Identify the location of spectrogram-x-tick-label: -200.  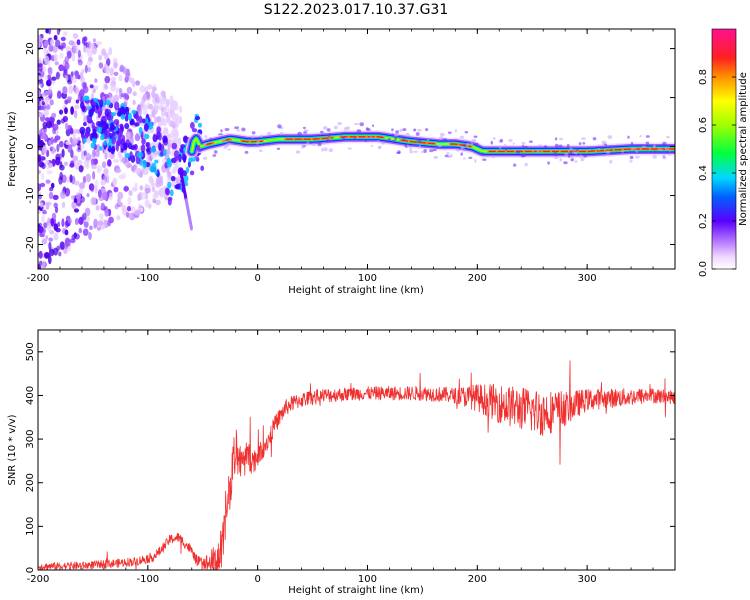
(38, 278).